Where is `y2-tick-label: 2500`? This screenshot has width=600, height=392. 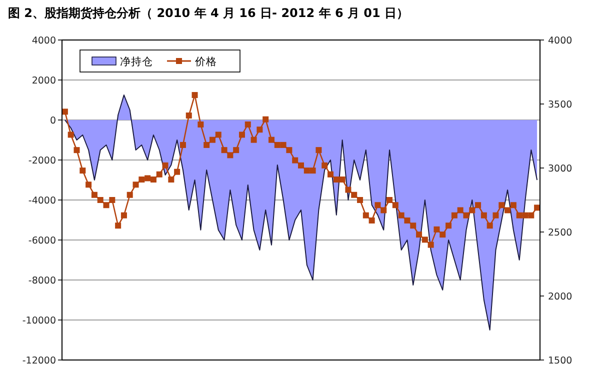
y2-tick-label: 2500 is located at coordinates (560, 233).